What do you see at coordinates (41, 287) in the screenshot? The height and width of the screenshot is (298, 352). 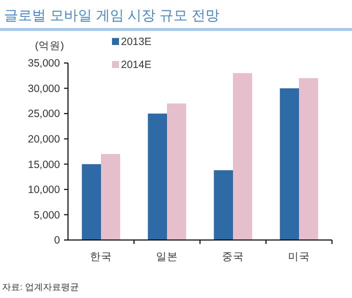 I see `text: 자료: 업계자료평균` at bounding box center [41, 287].